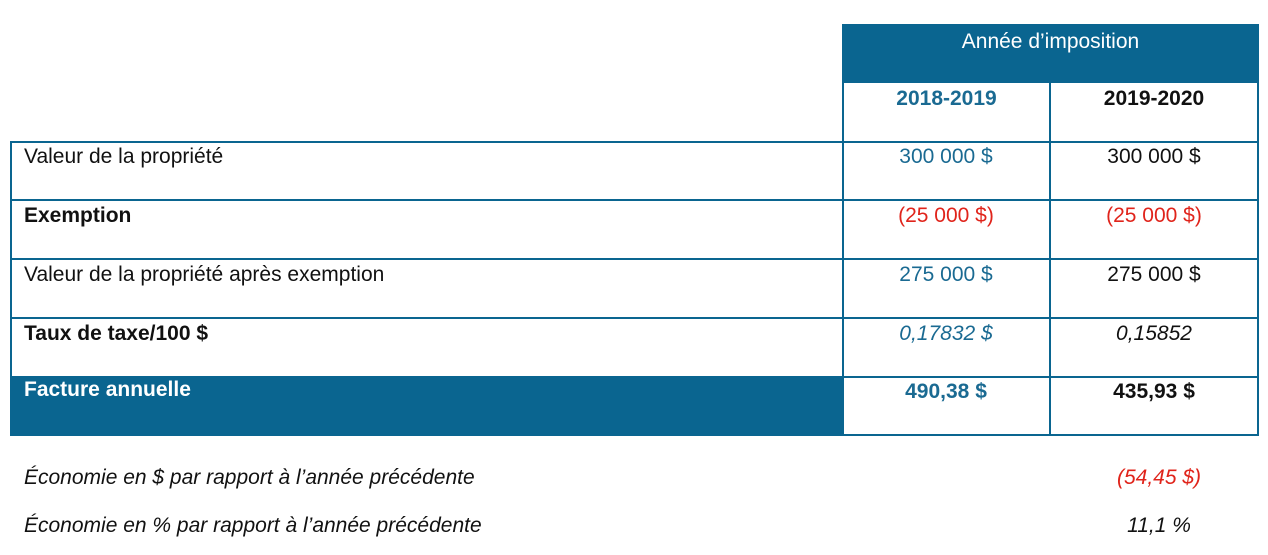  I want to click on value-2018-2019: (25 000 $), so click(946, 215).